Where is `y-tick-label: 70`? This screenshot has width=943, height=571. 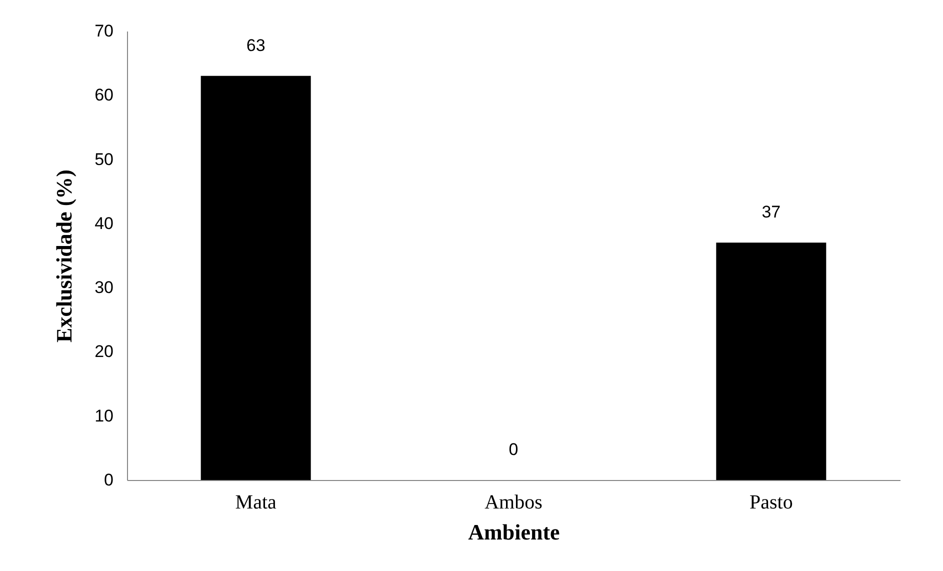
y-tick-label: 70 is located at coordinates (104, 31).